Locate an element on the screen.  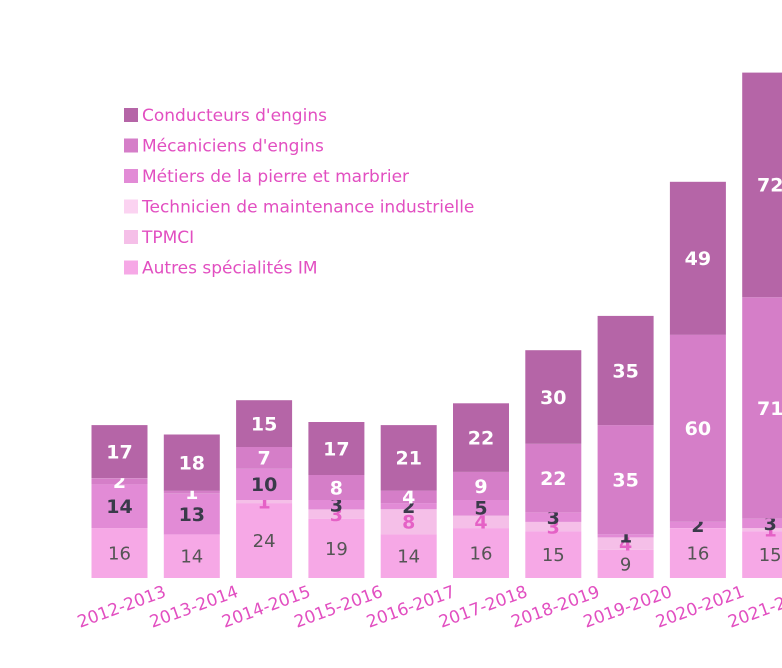
legend-label: Métiers de la pierre et marbrier is located at coordinates (275, 177).